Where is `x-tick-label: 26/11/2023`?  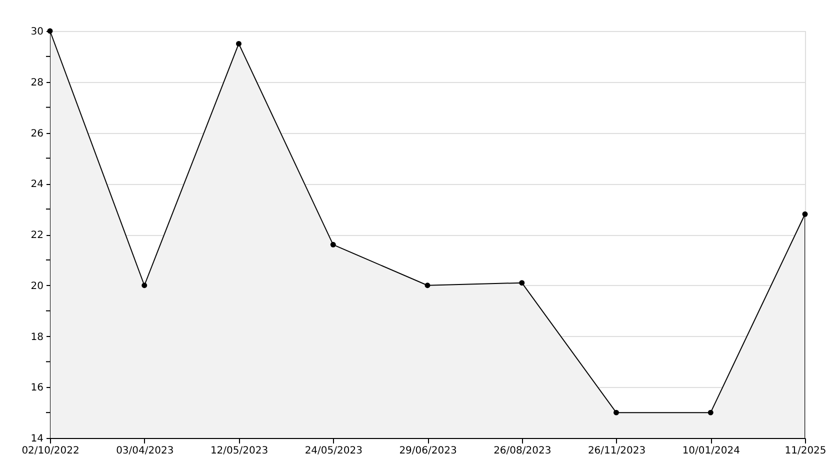 x-tick-label: 26/11/2023 is located at coordinates (617, 451).